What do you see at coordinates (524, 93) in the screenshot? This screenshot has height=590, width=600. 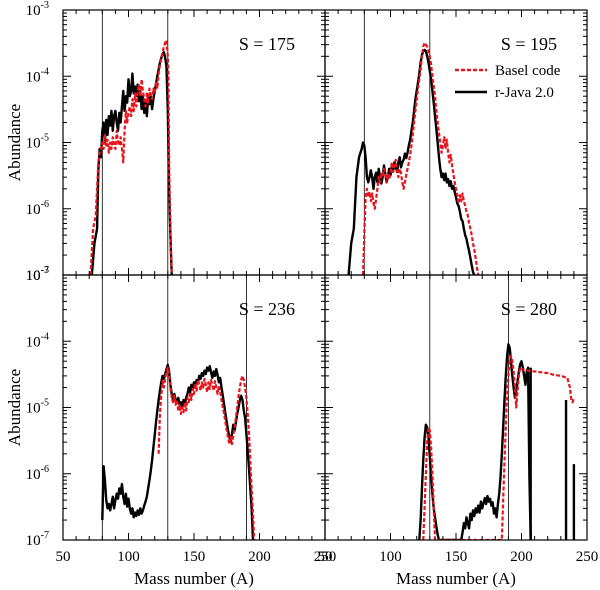 I see `legend-label-rjava: r-Java 2.0` at bounding box center [524, 93].